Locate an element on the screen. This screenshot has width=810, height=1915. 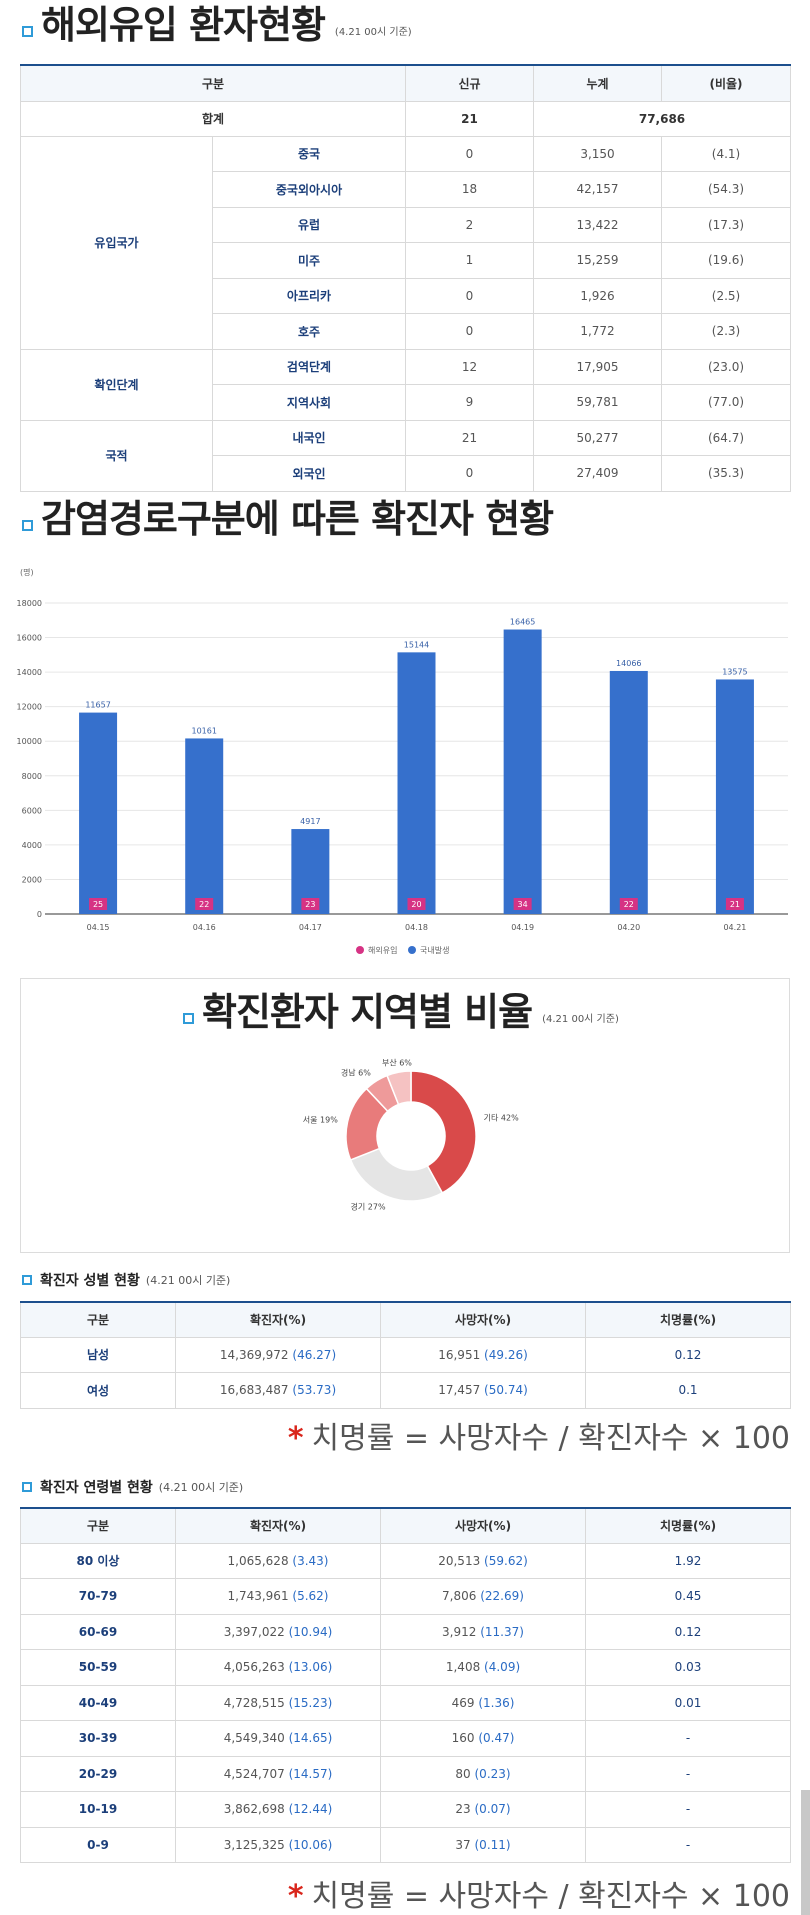
legend-overseas-label: 해외유입 is located at coordinates (382, 950).